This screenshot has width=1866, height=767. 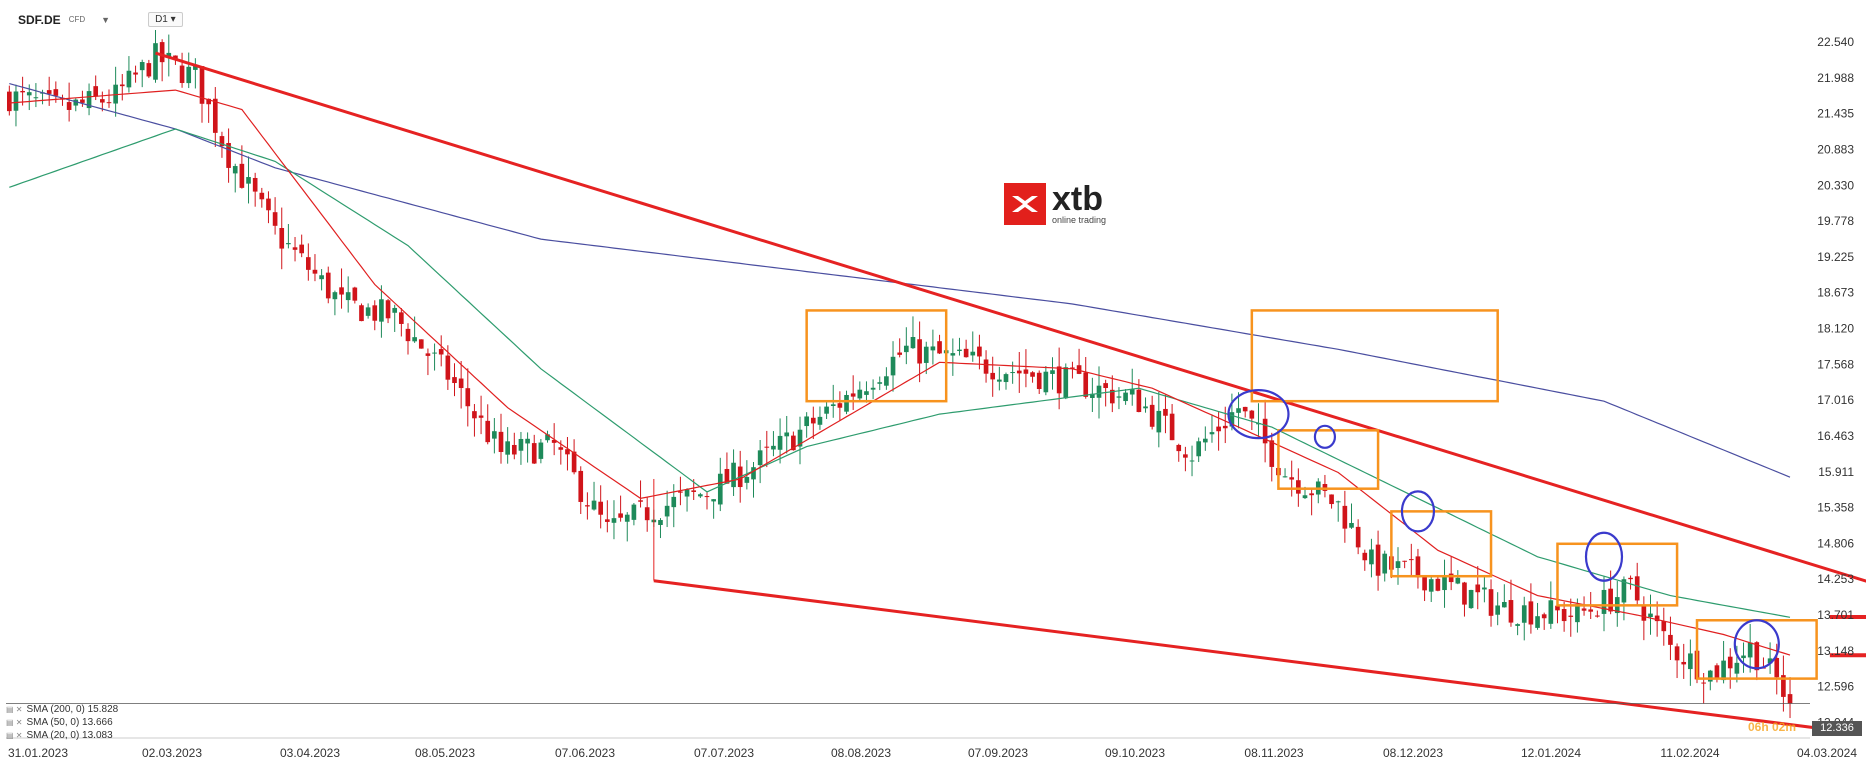 What do you see at coordinates (38, 753) in the screenshot?
I see `x-tick-label: 31.01.2023` at bounding box center [38, 753].